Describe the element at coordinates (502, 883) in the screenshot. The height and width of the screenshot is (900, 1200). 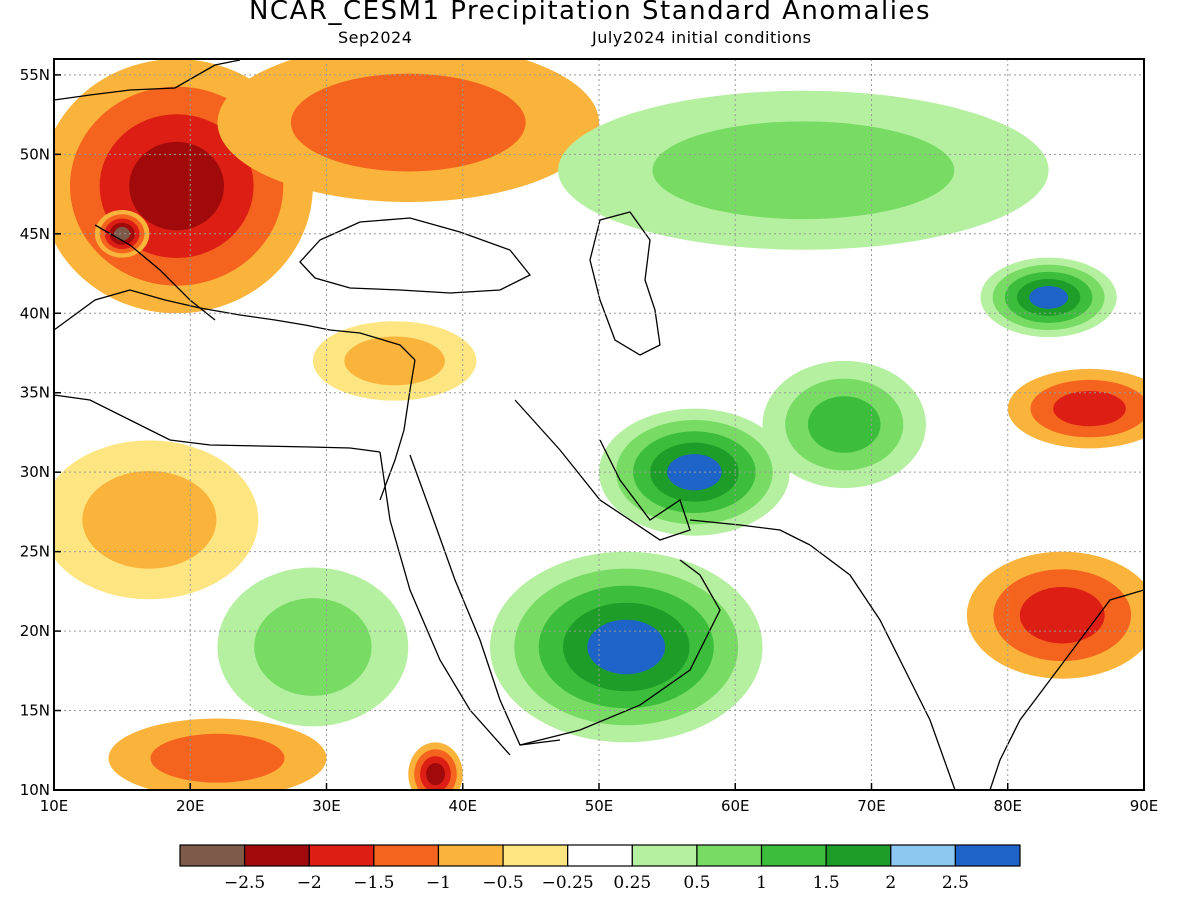
I see `colorbar-label: −0.5` at that location.